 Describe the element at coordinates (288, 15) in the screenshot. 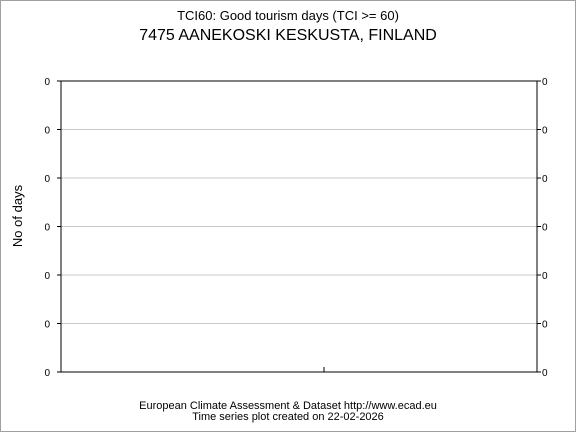

I see `chart-title: TCI60: Good tourism days (TCI >= 60)` at that location.